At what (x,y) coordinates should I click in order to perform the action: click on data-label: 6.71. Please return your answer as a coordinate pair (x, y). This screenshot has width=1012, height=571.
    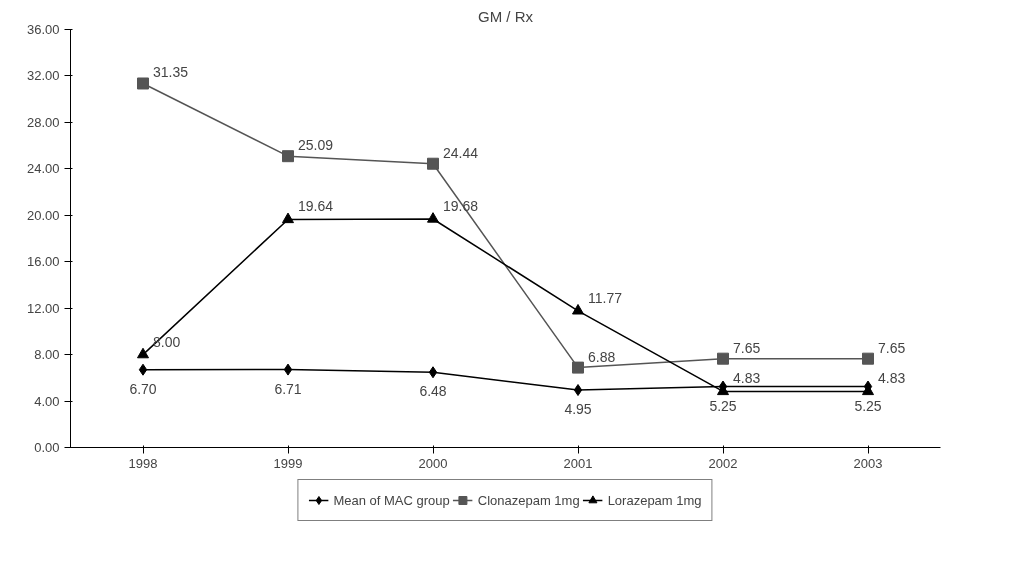
    Looking at the image, I should click on (288, 388).